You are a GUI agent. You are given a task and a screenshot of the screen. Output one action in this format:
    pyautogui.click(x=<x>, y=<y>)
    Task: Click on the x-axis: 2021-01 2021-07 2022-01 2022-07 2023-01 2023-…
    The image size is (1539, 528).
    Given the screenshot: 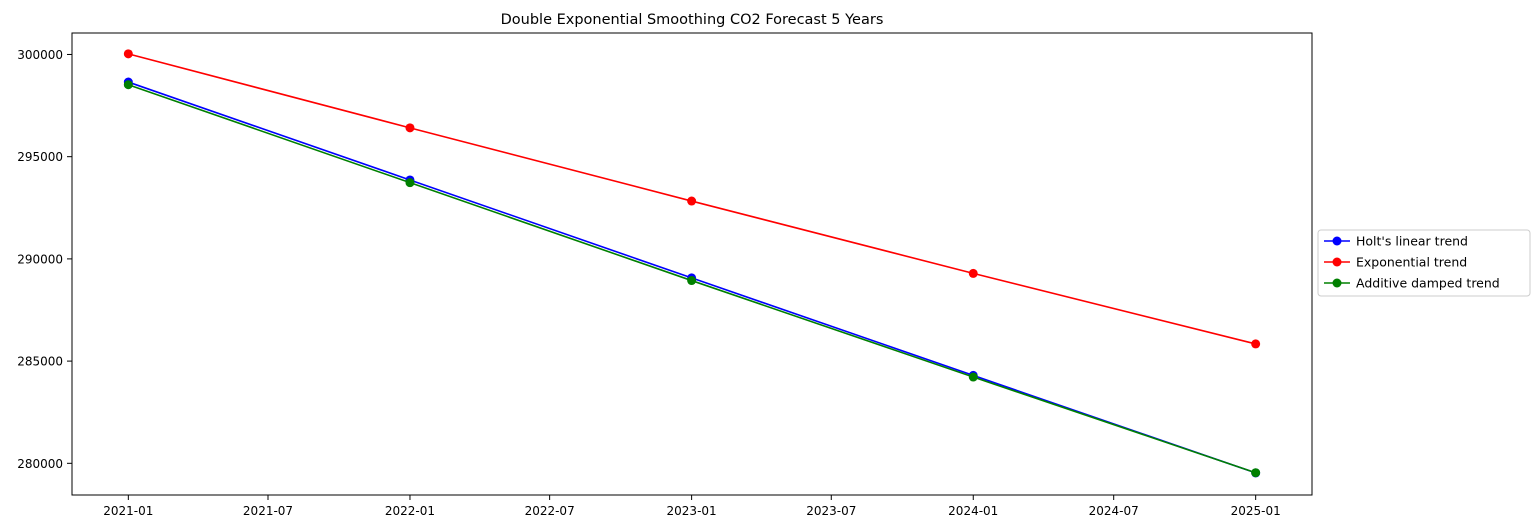 What is the action you would take?
    pyautogui.click(x=692, y=506)
    